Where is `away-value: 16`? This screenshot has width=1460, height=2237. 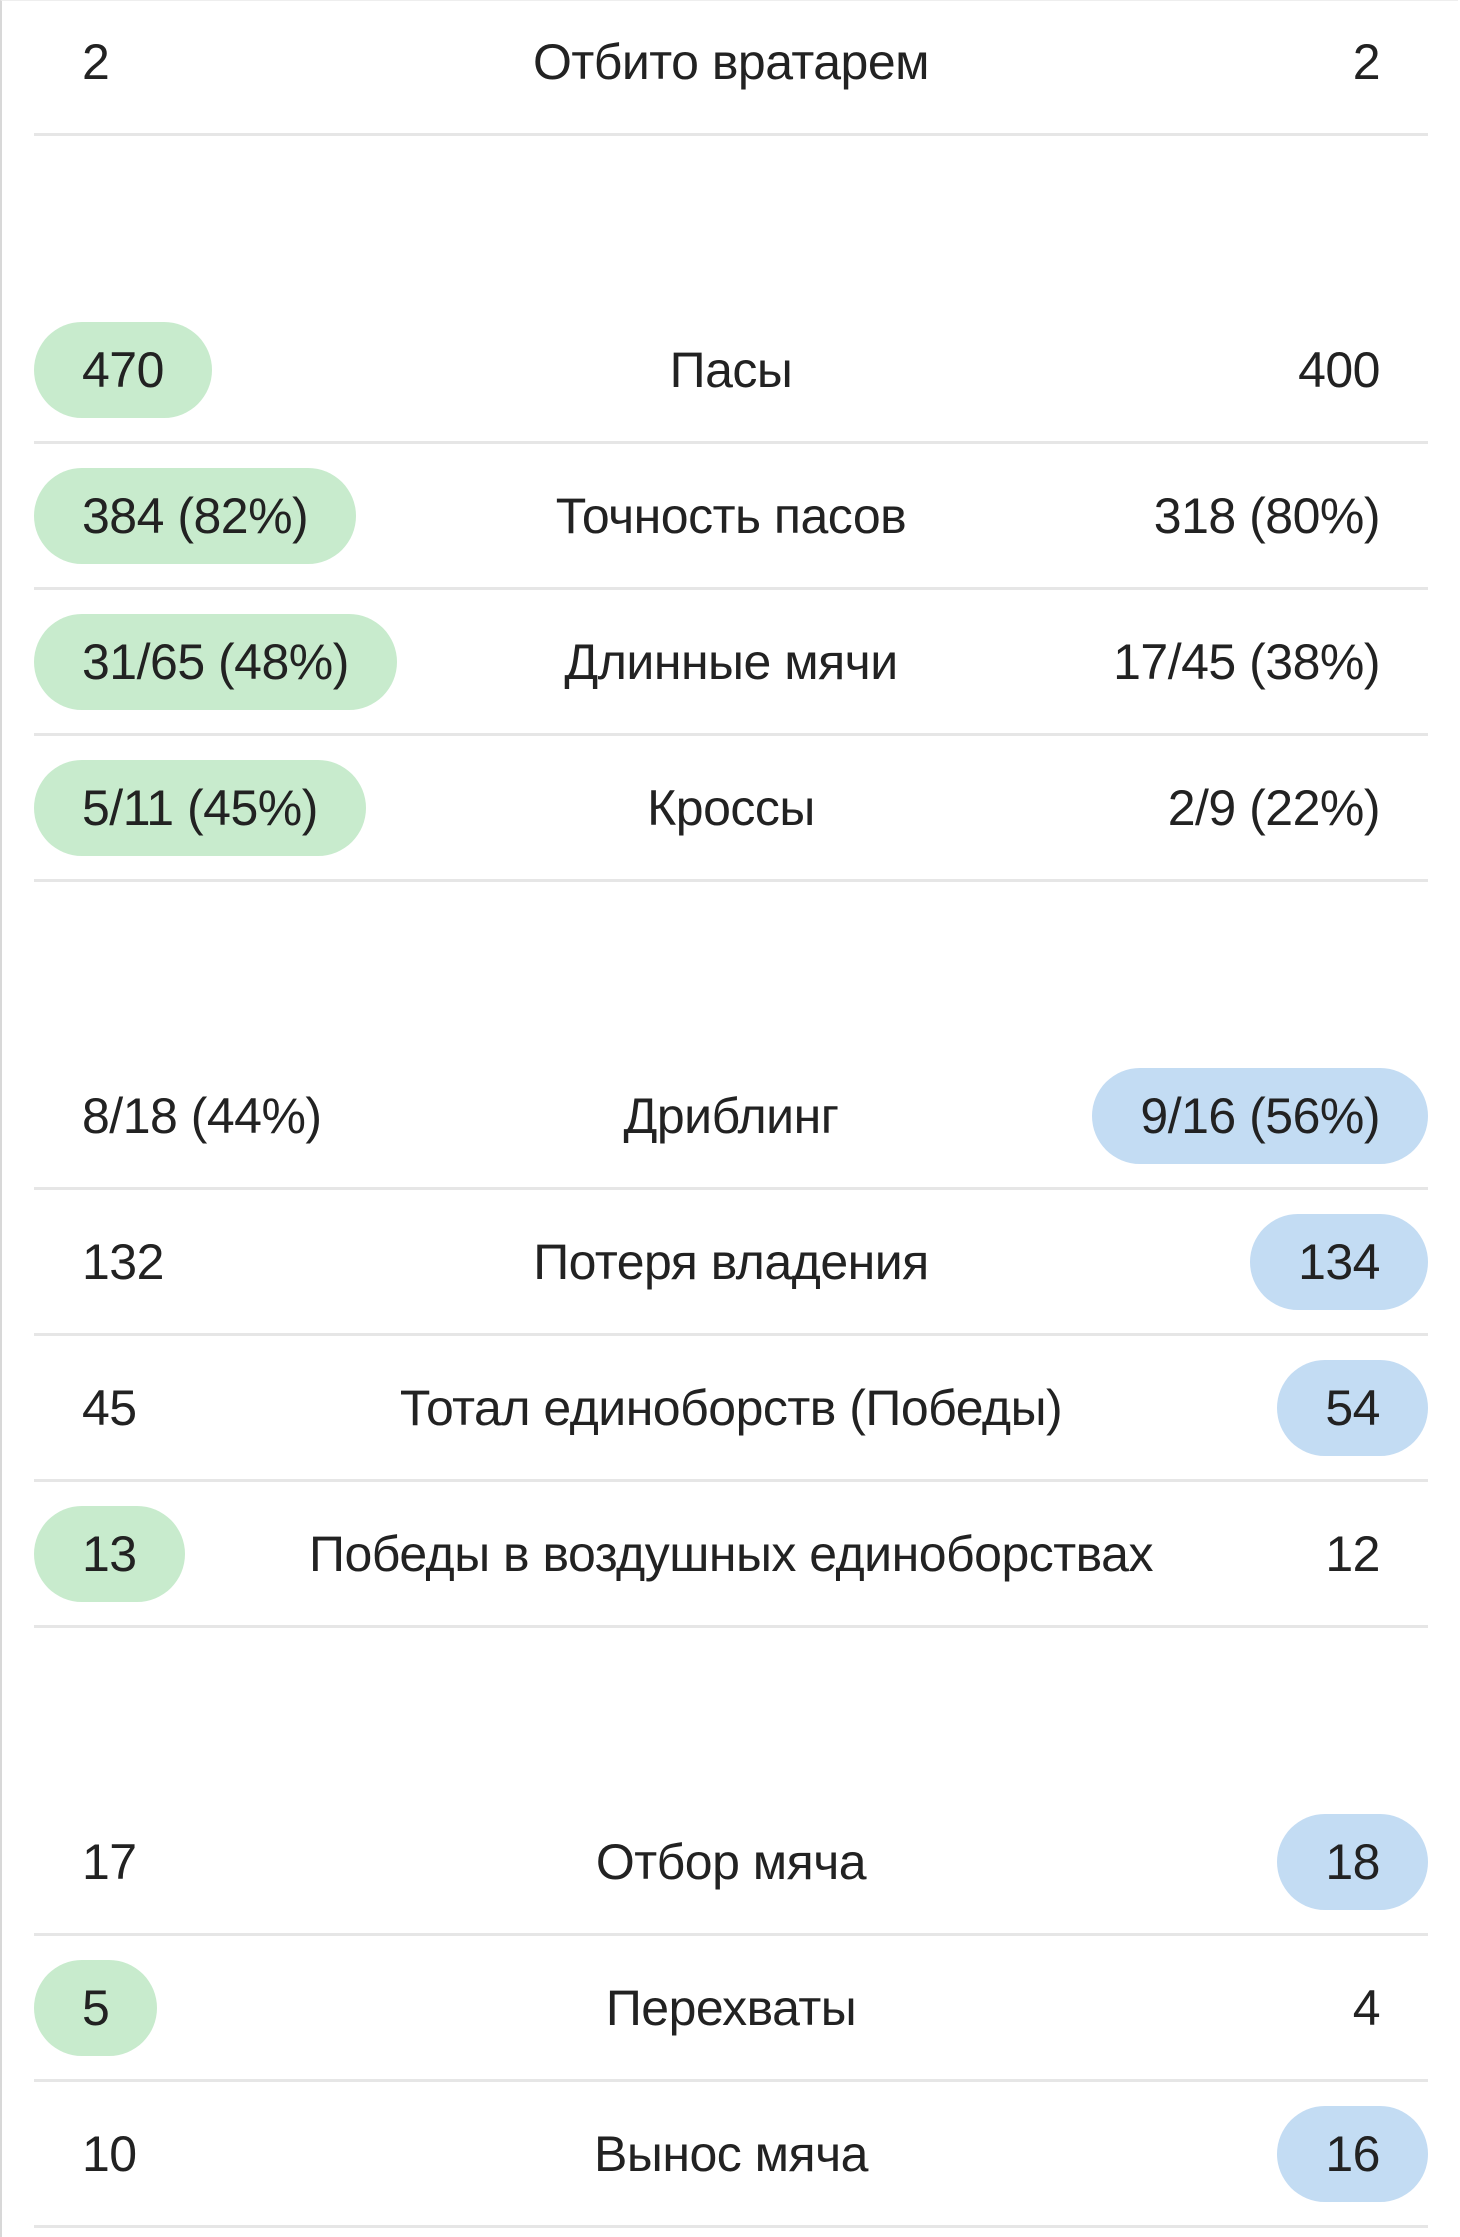 away-value: 16 is located at coordinates (1352, 2153).